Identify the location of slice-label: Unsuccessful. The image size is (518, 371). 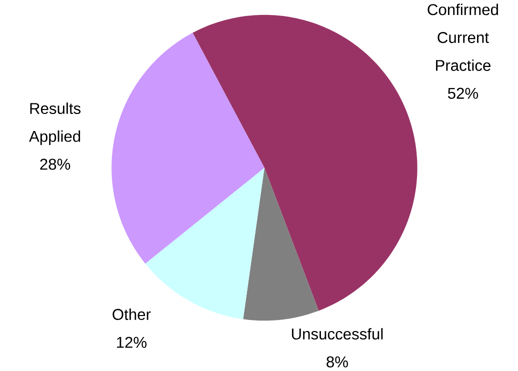
(337, 334).